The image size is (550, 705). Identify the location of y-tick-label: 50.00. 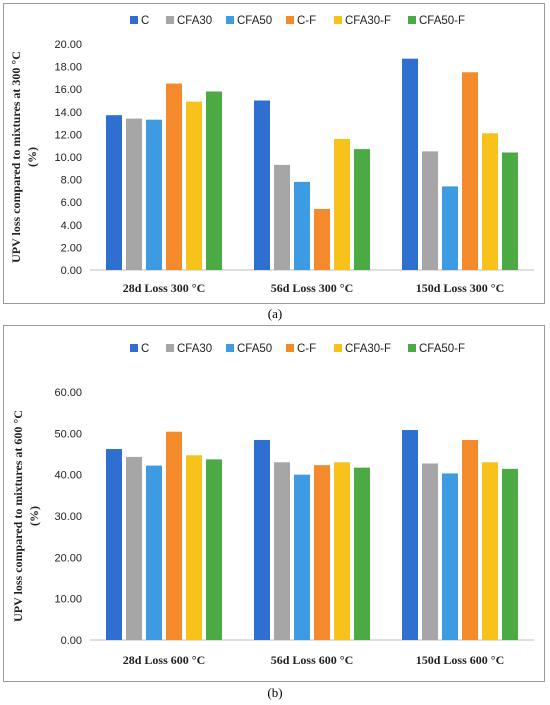
(68, 434).